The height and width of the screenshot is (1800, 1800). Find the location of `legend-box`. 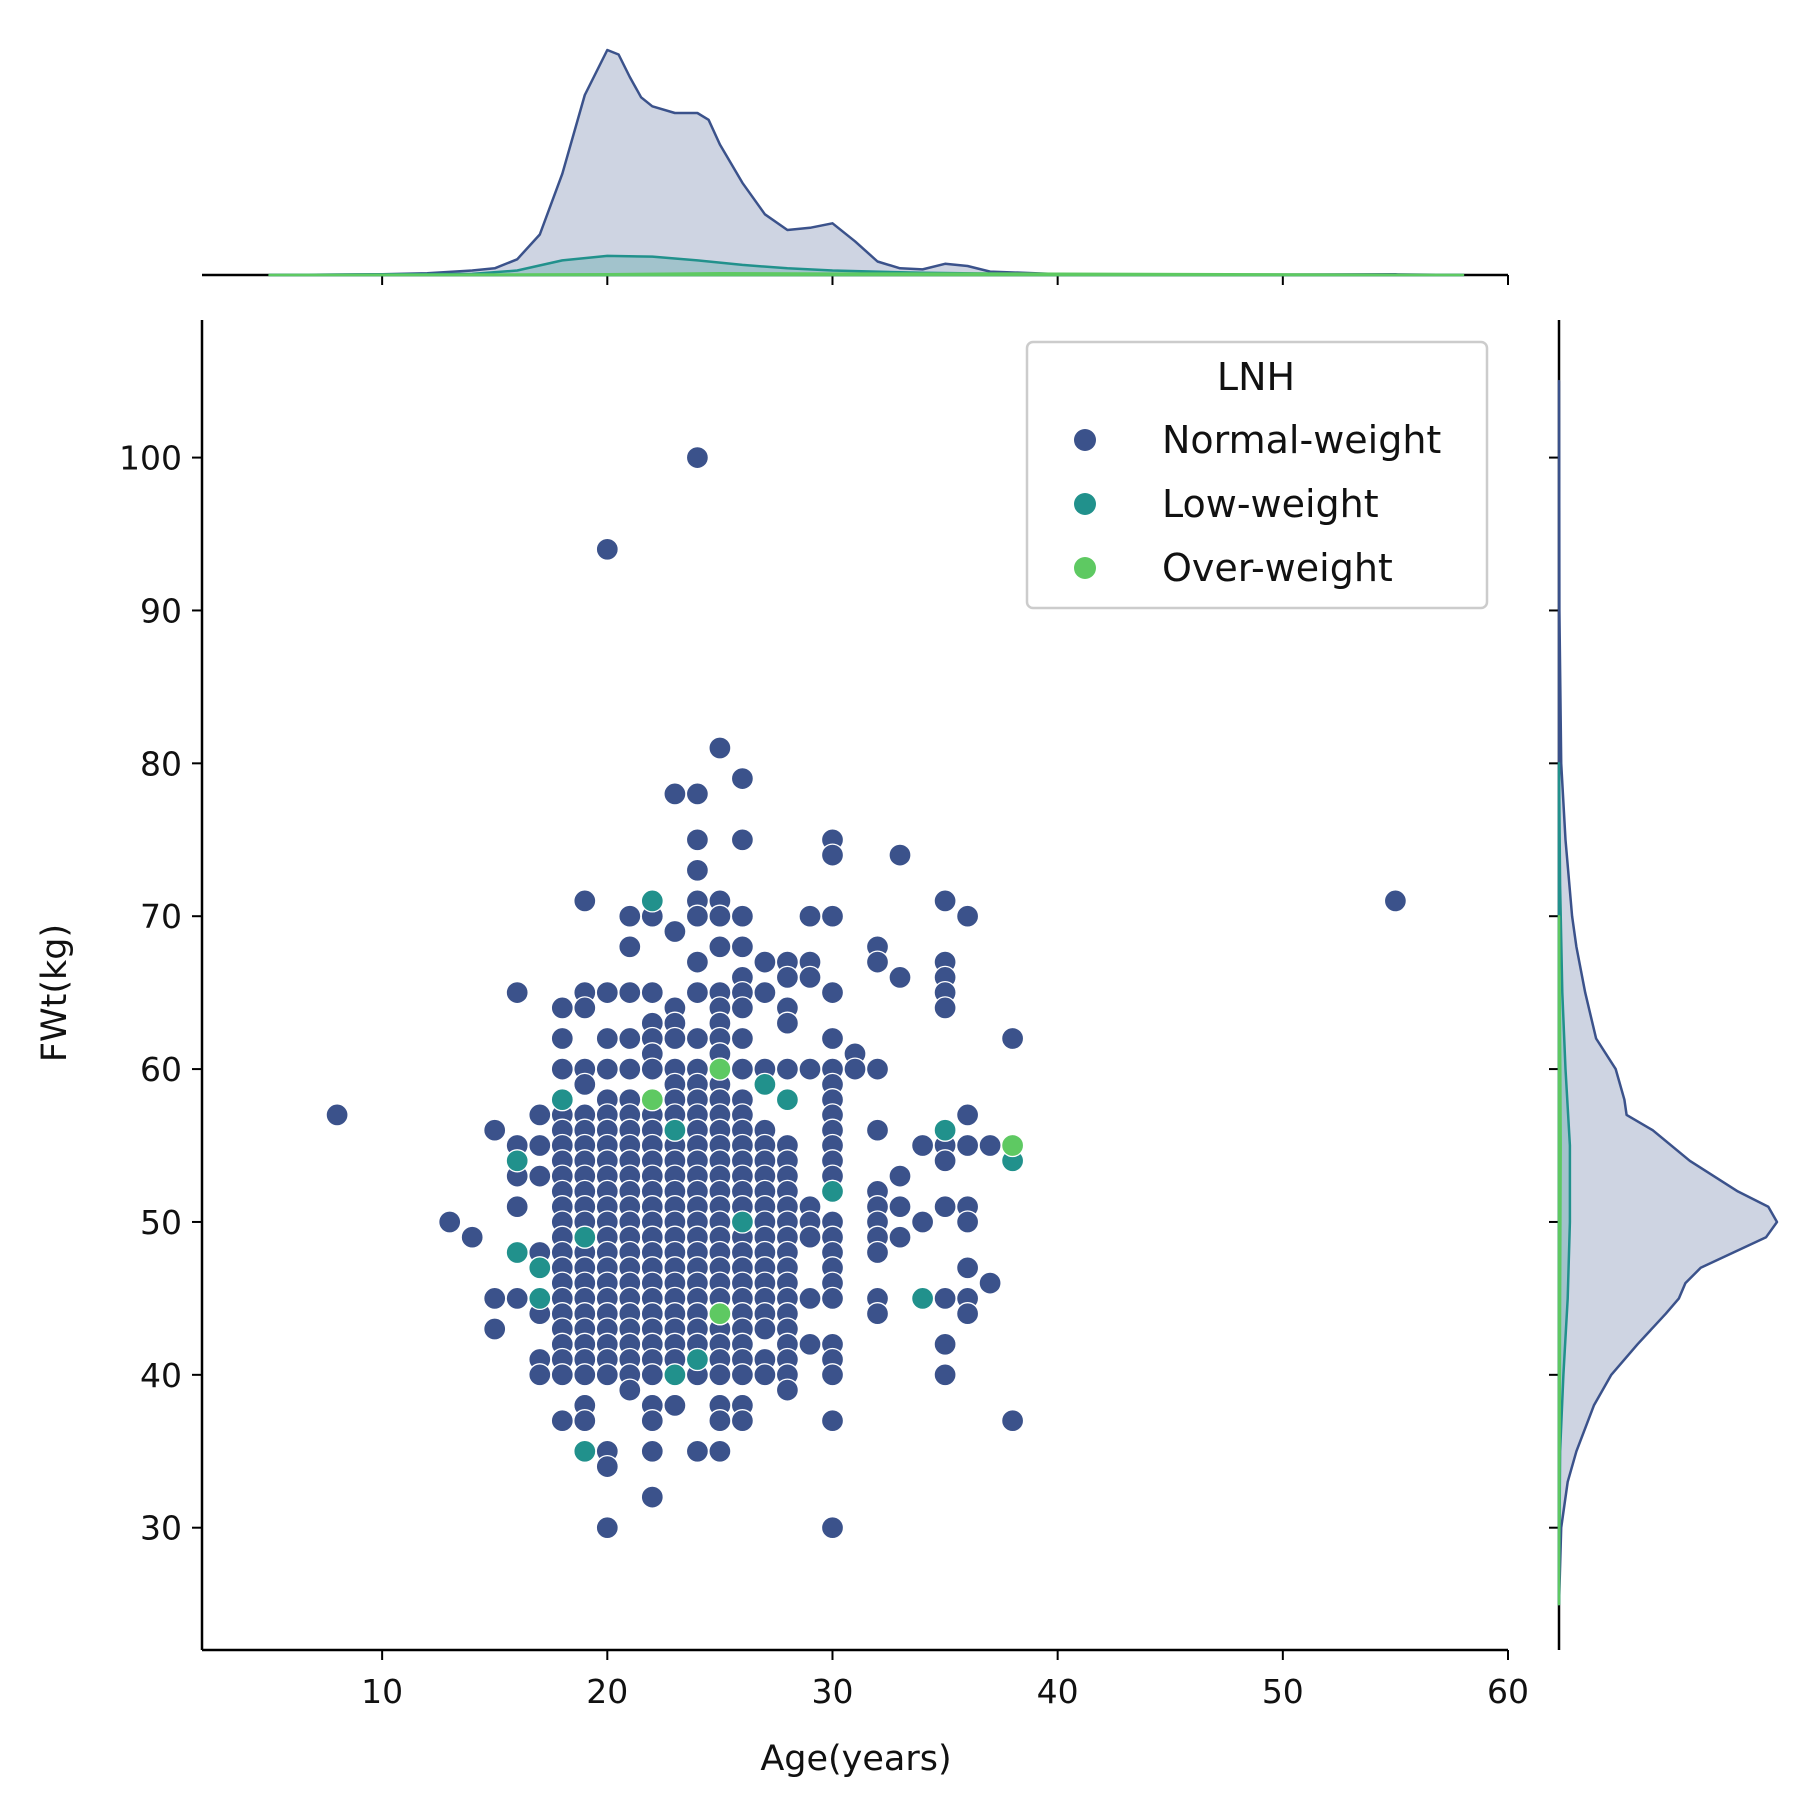

legend-box is located at coordinates (1257, 475).